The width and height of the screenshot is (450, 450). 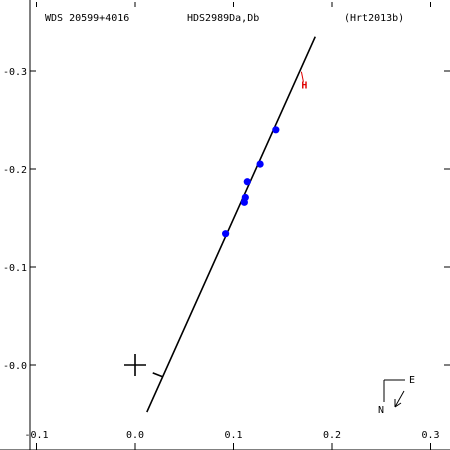 I want to click on arrow-icon, so click(x=399, y=399).